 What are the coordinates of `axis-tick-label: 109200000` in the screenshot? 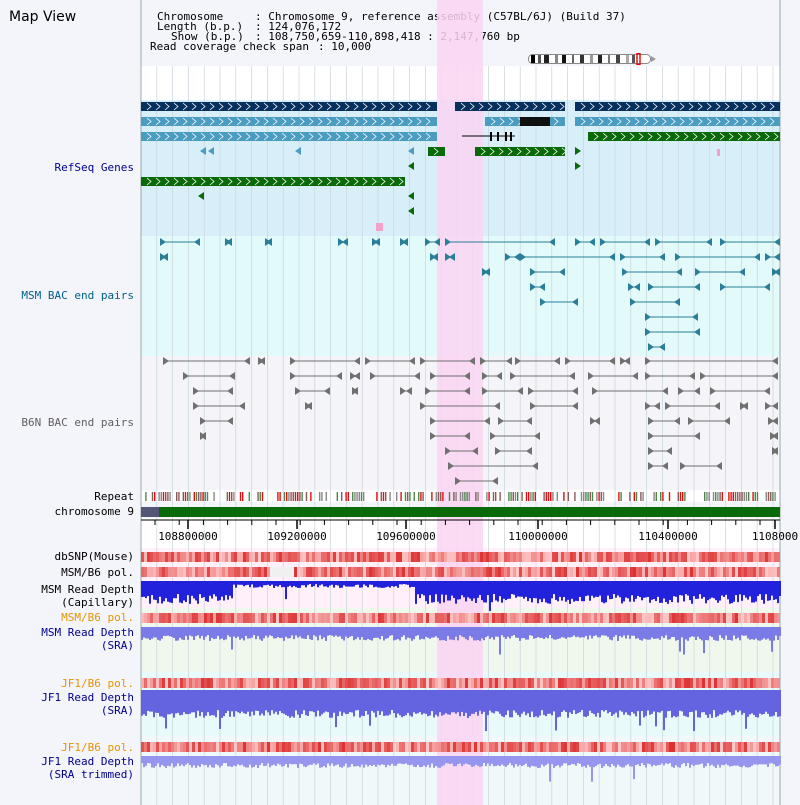 It's located at (297, 536).